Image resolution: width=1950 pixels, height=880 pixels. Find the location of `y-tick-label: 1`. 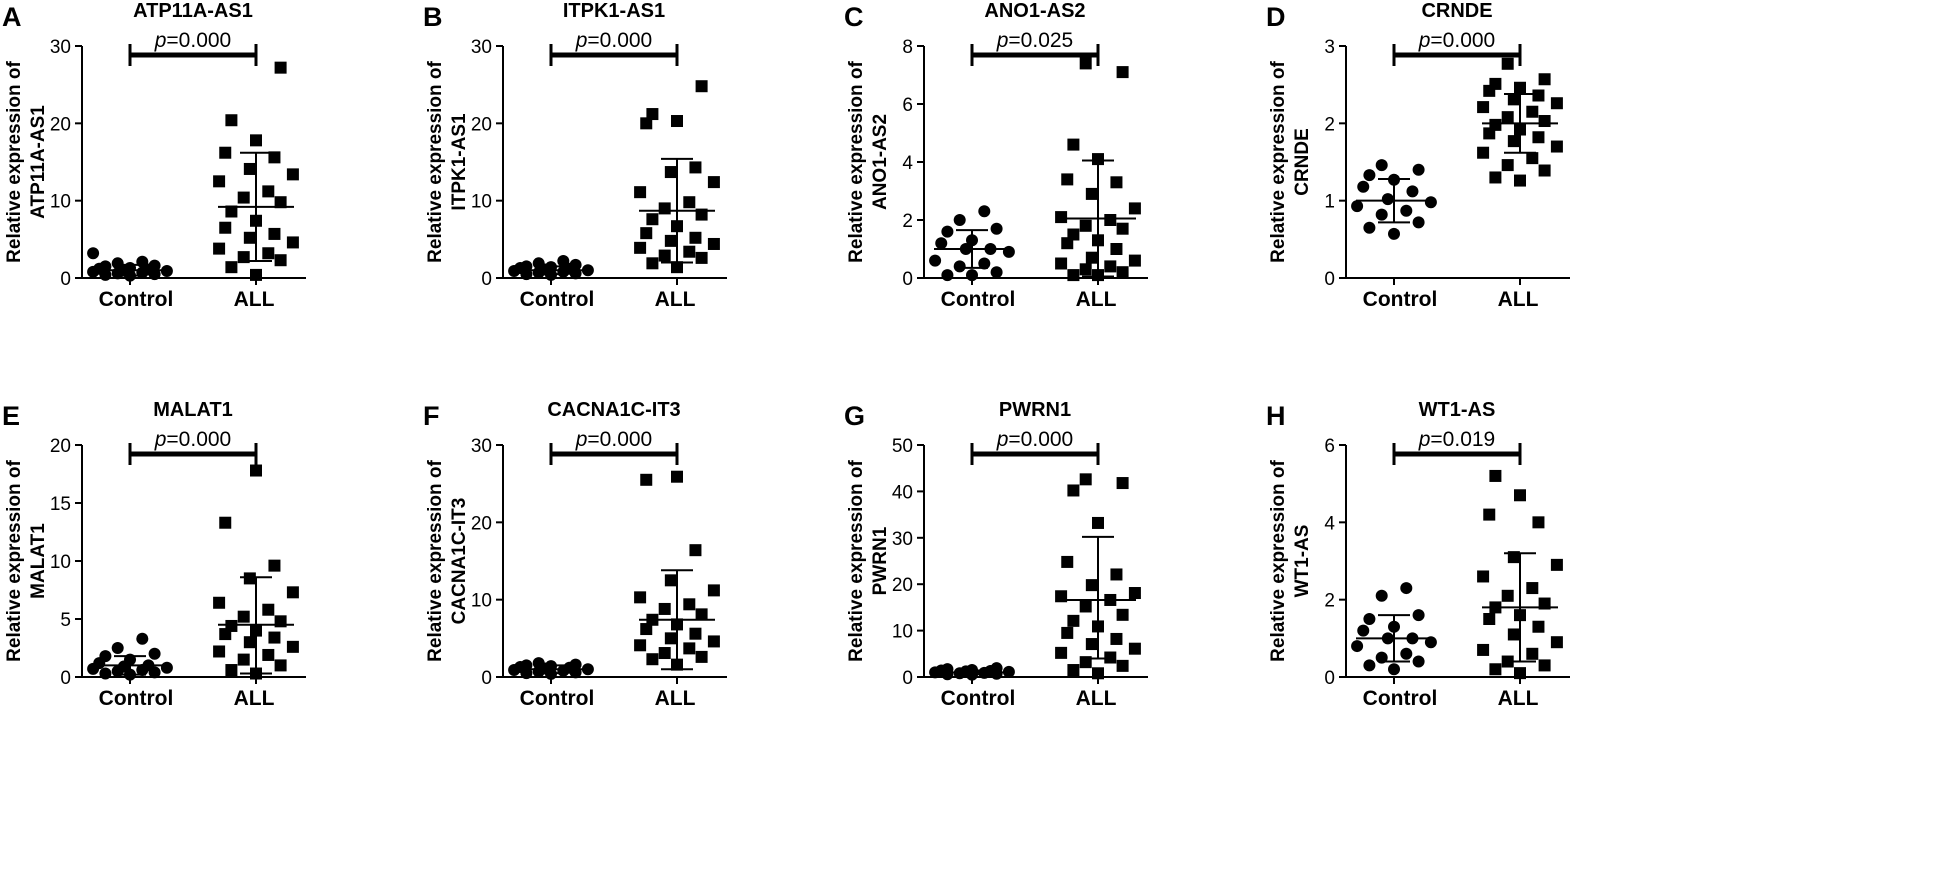

y-tick-label: 1 is located at coordinates (1329, 202).